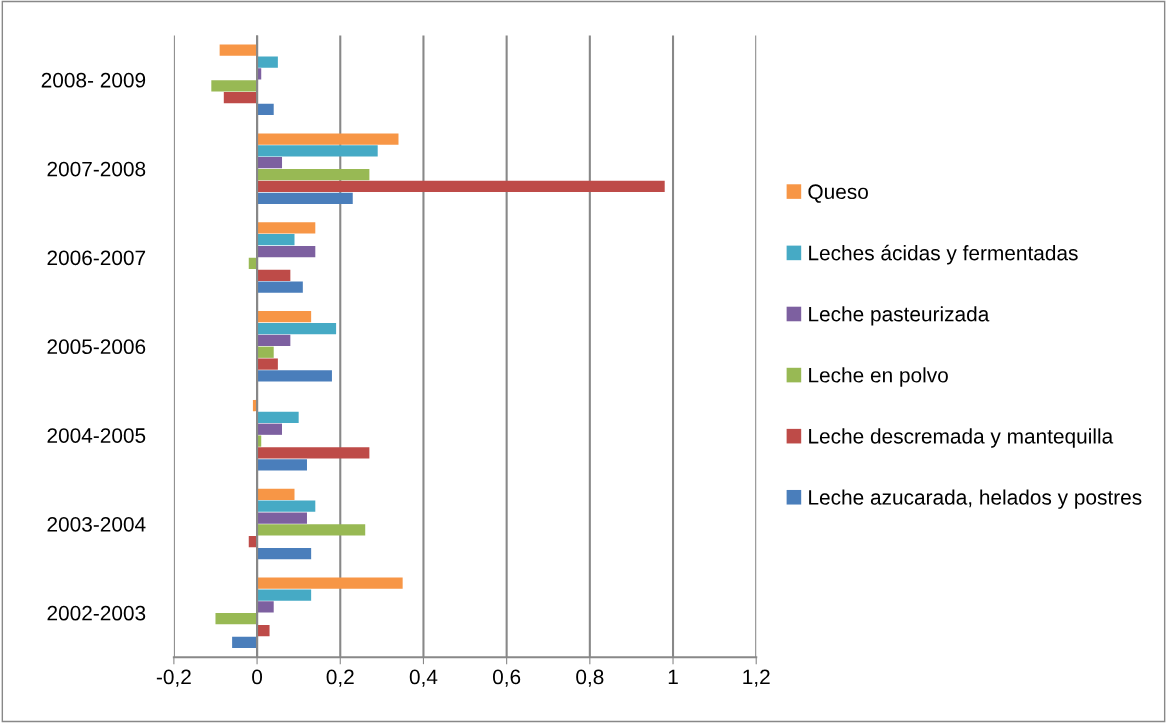  Describe the element at coordinates (975, 499) in the screenshot. I see `legend-label: Leche azucarada, helados y postres` at that location.